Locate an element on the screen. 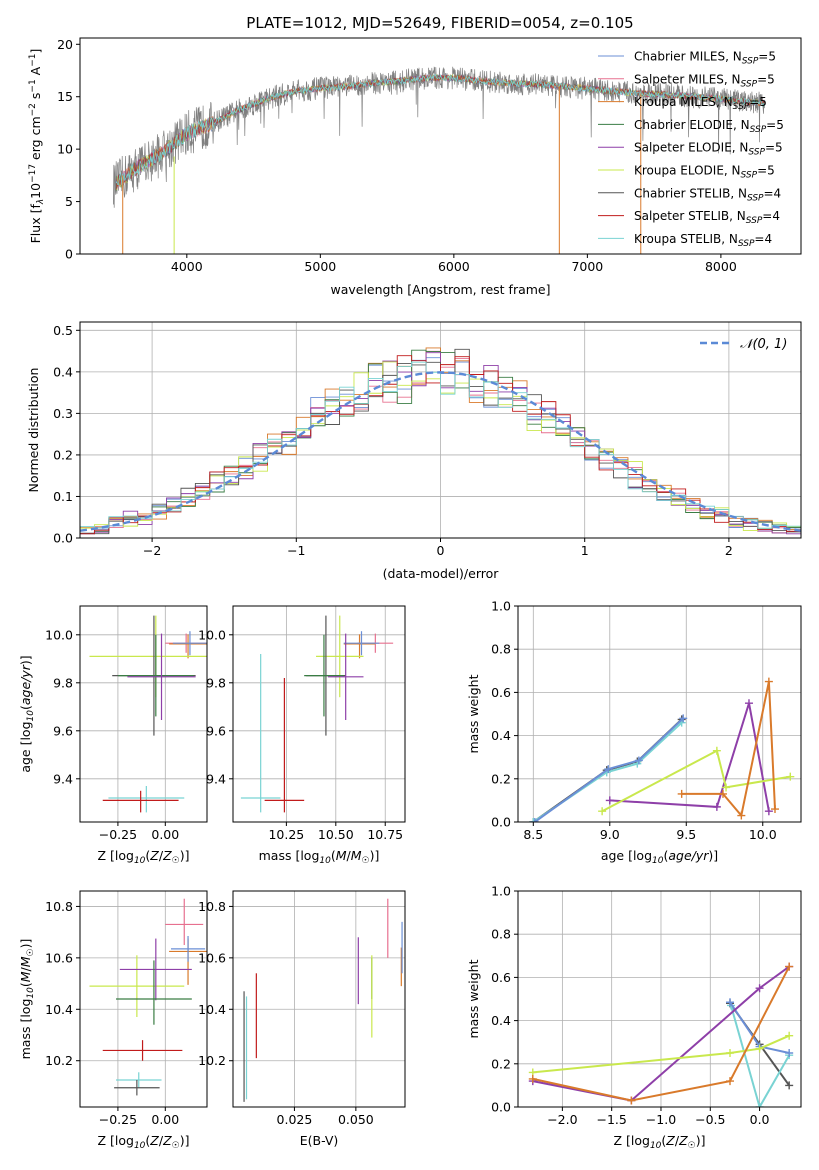 This screenshot has height=1170, width=819. legend-label: Kroupa ELODIE, NSSP=5 is located at coordinates (704, 172).